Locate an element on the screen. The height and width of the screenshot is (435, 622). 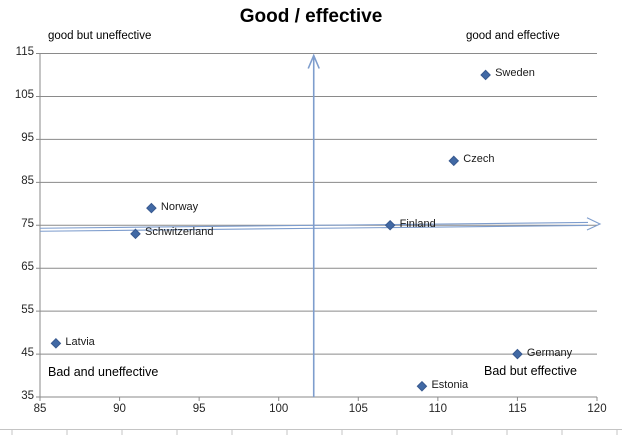
point-label-schwitzerland: Schwitzerland is located at coordinates (179, 232).